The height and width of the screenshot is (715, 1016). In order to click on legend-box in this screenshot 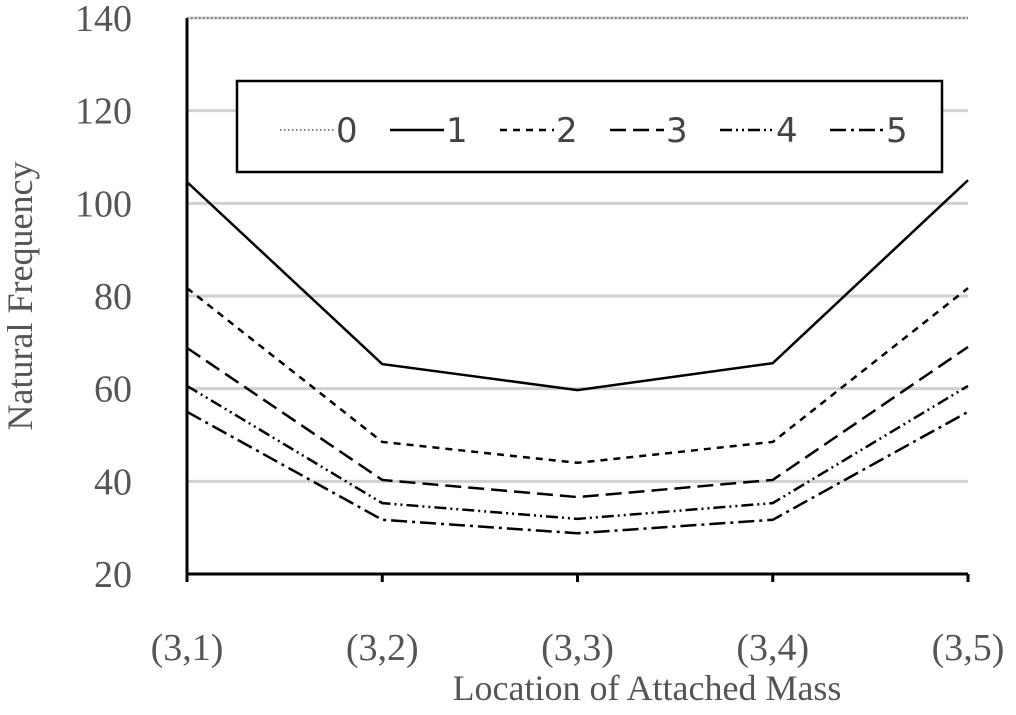, I will do `click(589, 126)`.